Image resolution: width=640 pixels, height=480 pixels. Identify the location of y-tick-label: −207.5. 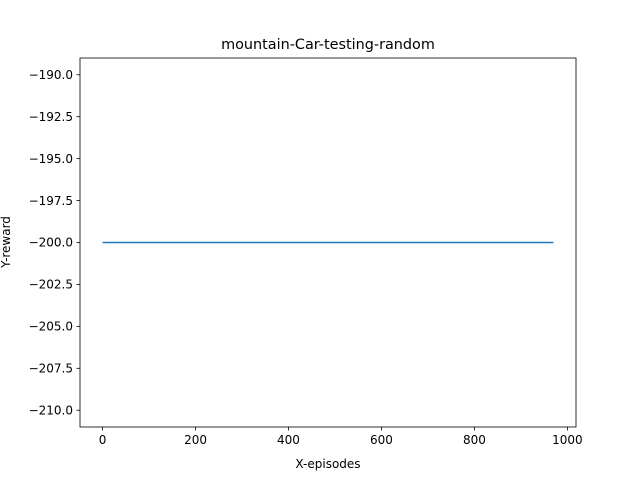
(51, 368).